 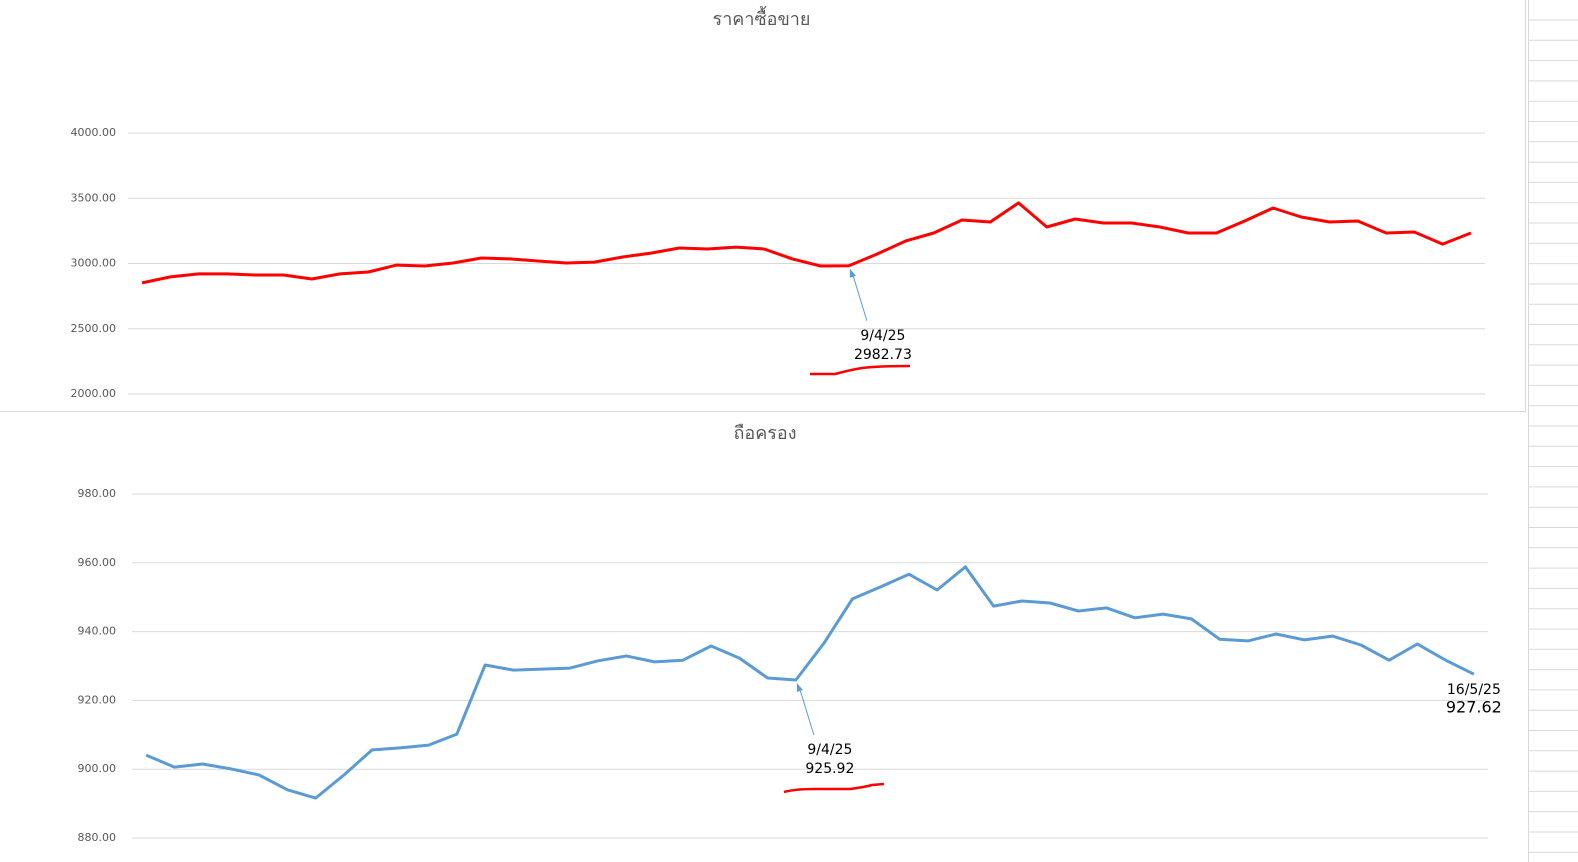 I want to click on data-line, so click(x=806, y=243).